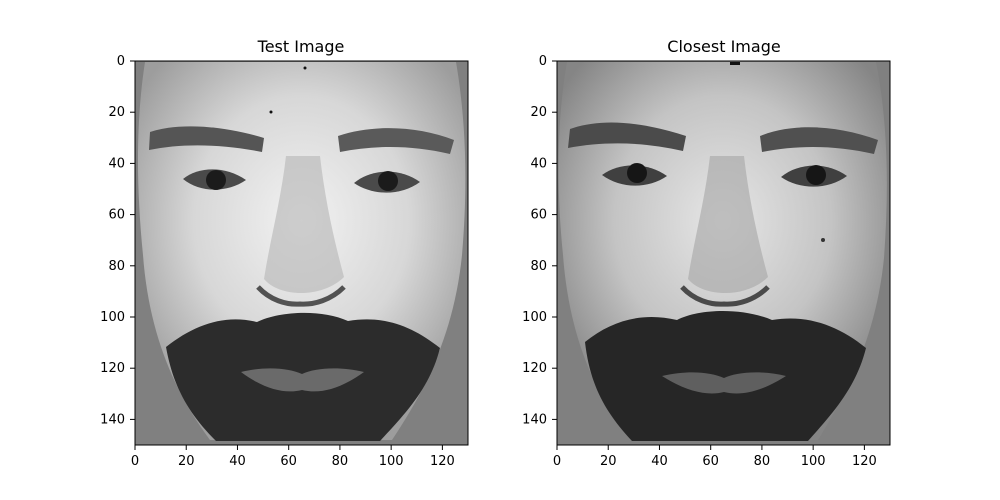 This screenshot has height=500, width=1000. I want to click on nose-base-shape, so click(301, 296).